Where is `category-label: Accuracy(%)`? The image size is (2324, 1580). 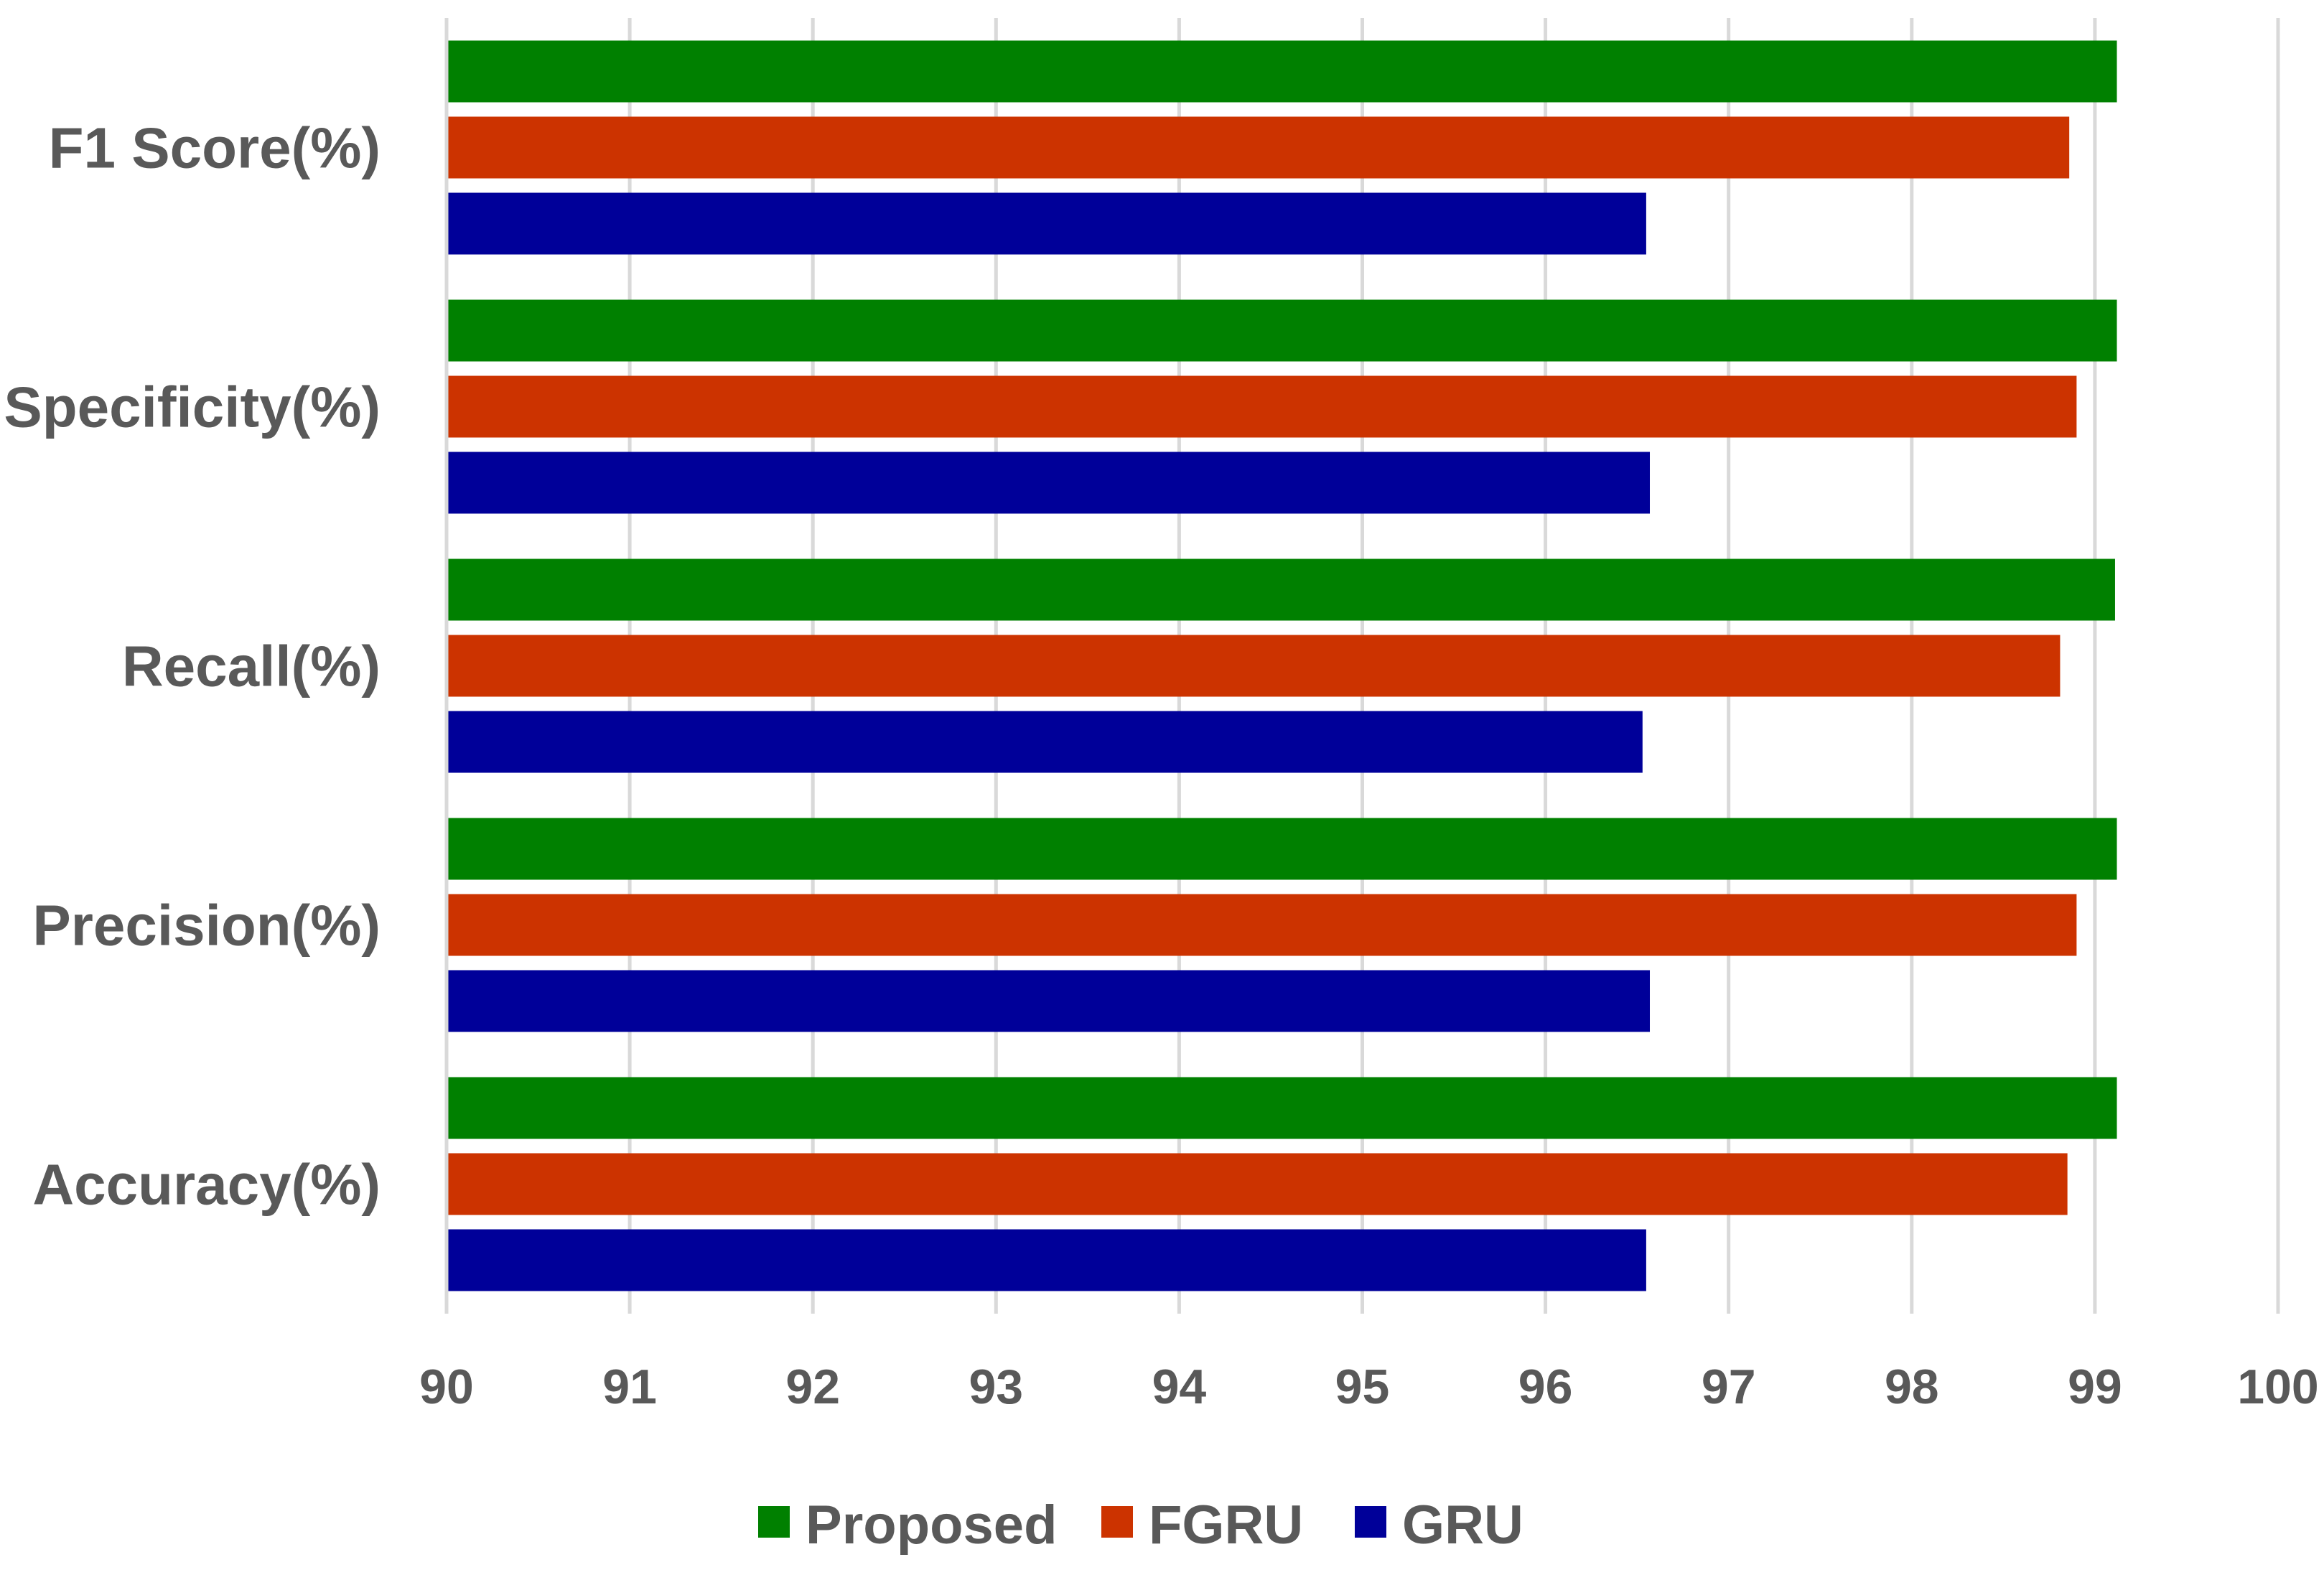
category-label: Accuracy(%) is located at coordinates (206, 1185).